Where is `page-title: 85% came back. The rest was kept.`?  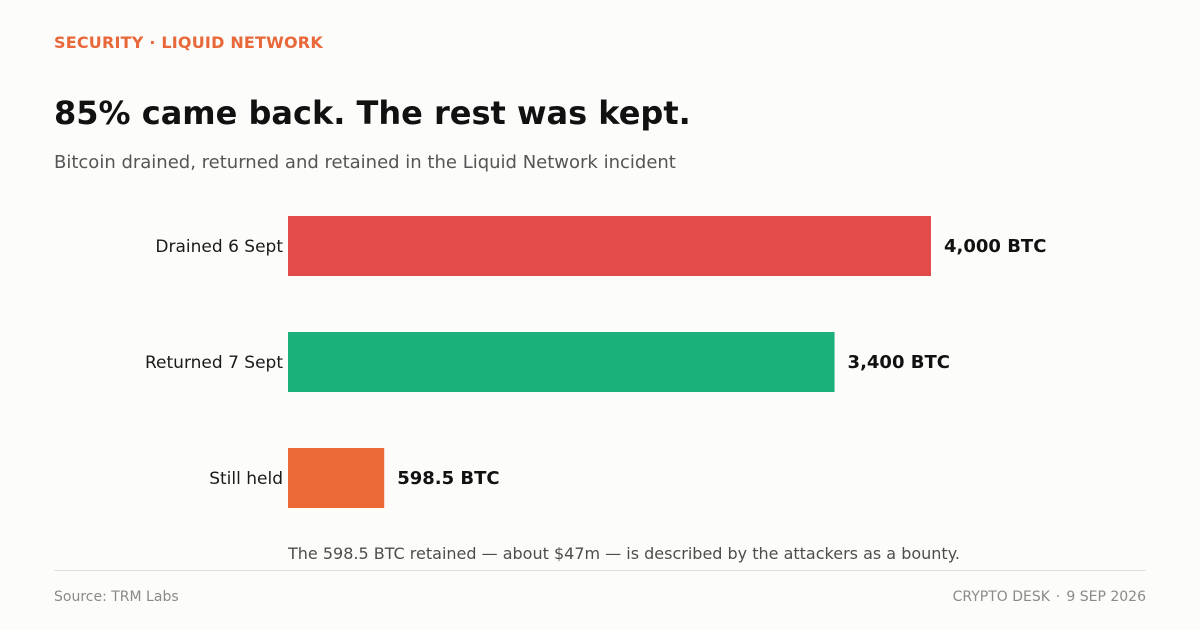
page-title: 85% came back. The rest was kept. is located at coordinates (372, 113).